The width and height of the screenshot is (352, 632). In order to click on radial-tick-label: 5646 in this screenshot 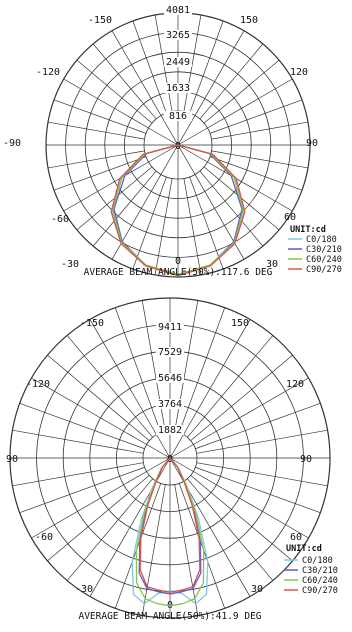, I will do `click(170, 378)`.